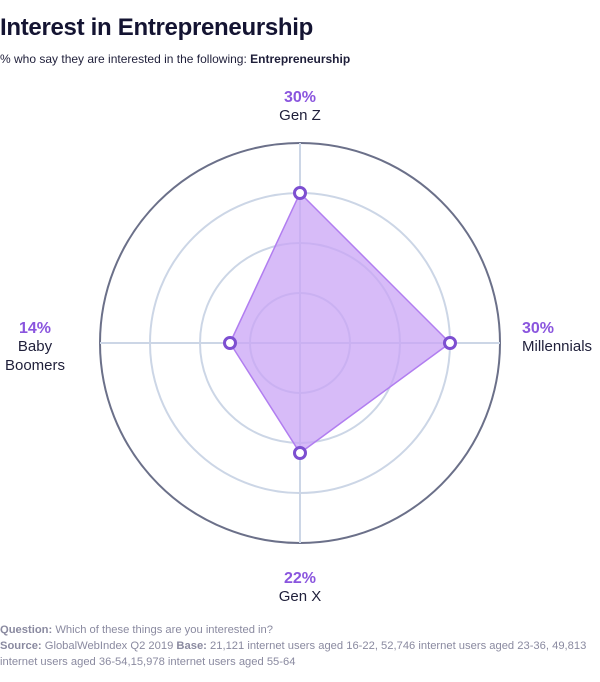 The image size is (600, 682). What do you see at coordinates (300, 115) in the screenshot?
I see `category-label: Gen Z` at bounding box center [300, 115].